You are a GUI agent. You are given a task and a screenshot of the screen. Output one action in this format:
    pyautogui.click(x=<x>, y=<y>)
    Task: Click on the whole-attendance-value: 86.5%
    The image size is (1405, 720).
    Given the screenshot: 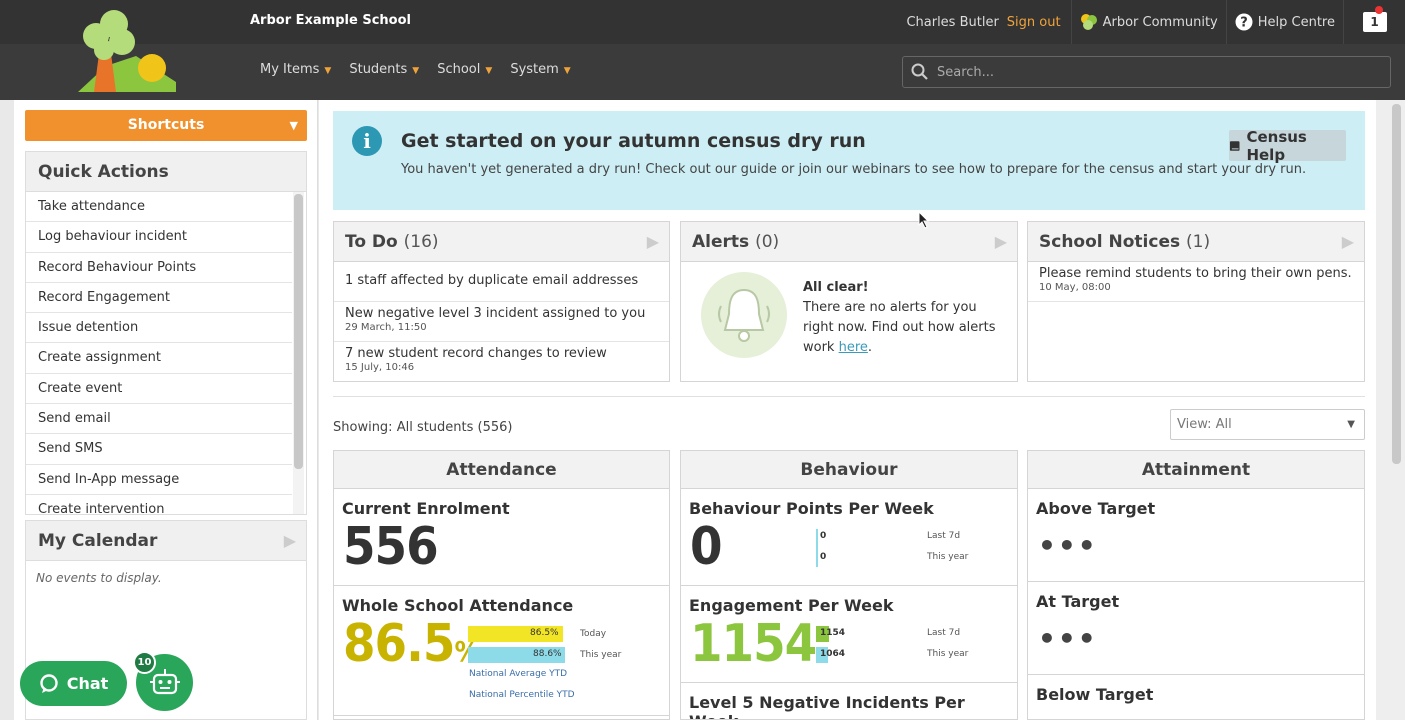 What is the action you would take?
    pyautogui.click(x=411, y=644)
    